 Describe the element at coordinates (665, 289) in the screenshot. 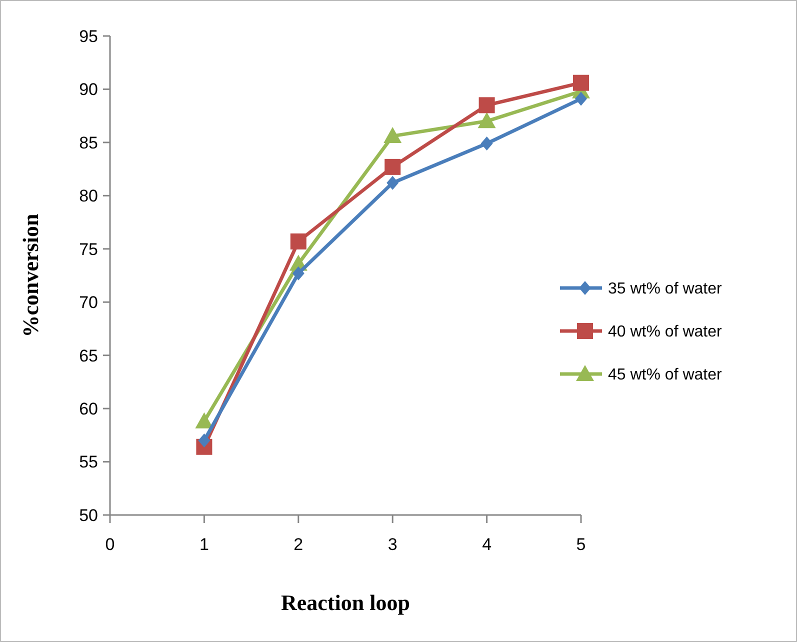

I see `legend-label: 35 wt% of water` at that location.